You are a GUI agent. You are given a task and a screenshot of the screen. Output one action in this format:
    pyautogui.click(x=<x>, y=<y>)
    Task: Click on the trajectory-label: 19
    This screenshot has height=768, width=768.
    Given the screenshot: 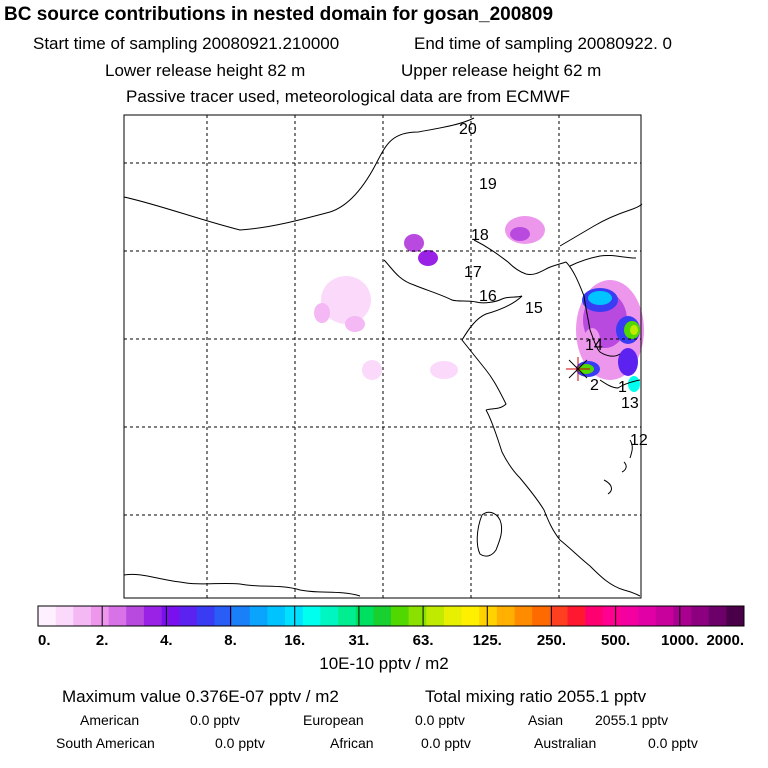 What is the action you would take?
    pyautogui.click(x=488, y=184)
    